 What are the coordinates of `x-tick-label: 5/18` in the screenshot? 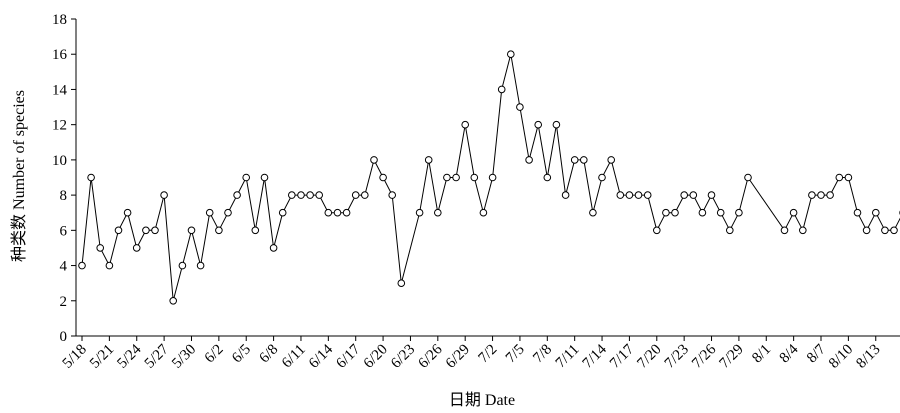 It's located at (75, 357).